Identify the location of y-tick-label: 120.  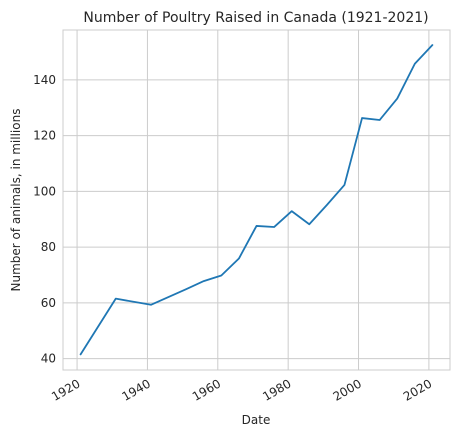
(44, 136).